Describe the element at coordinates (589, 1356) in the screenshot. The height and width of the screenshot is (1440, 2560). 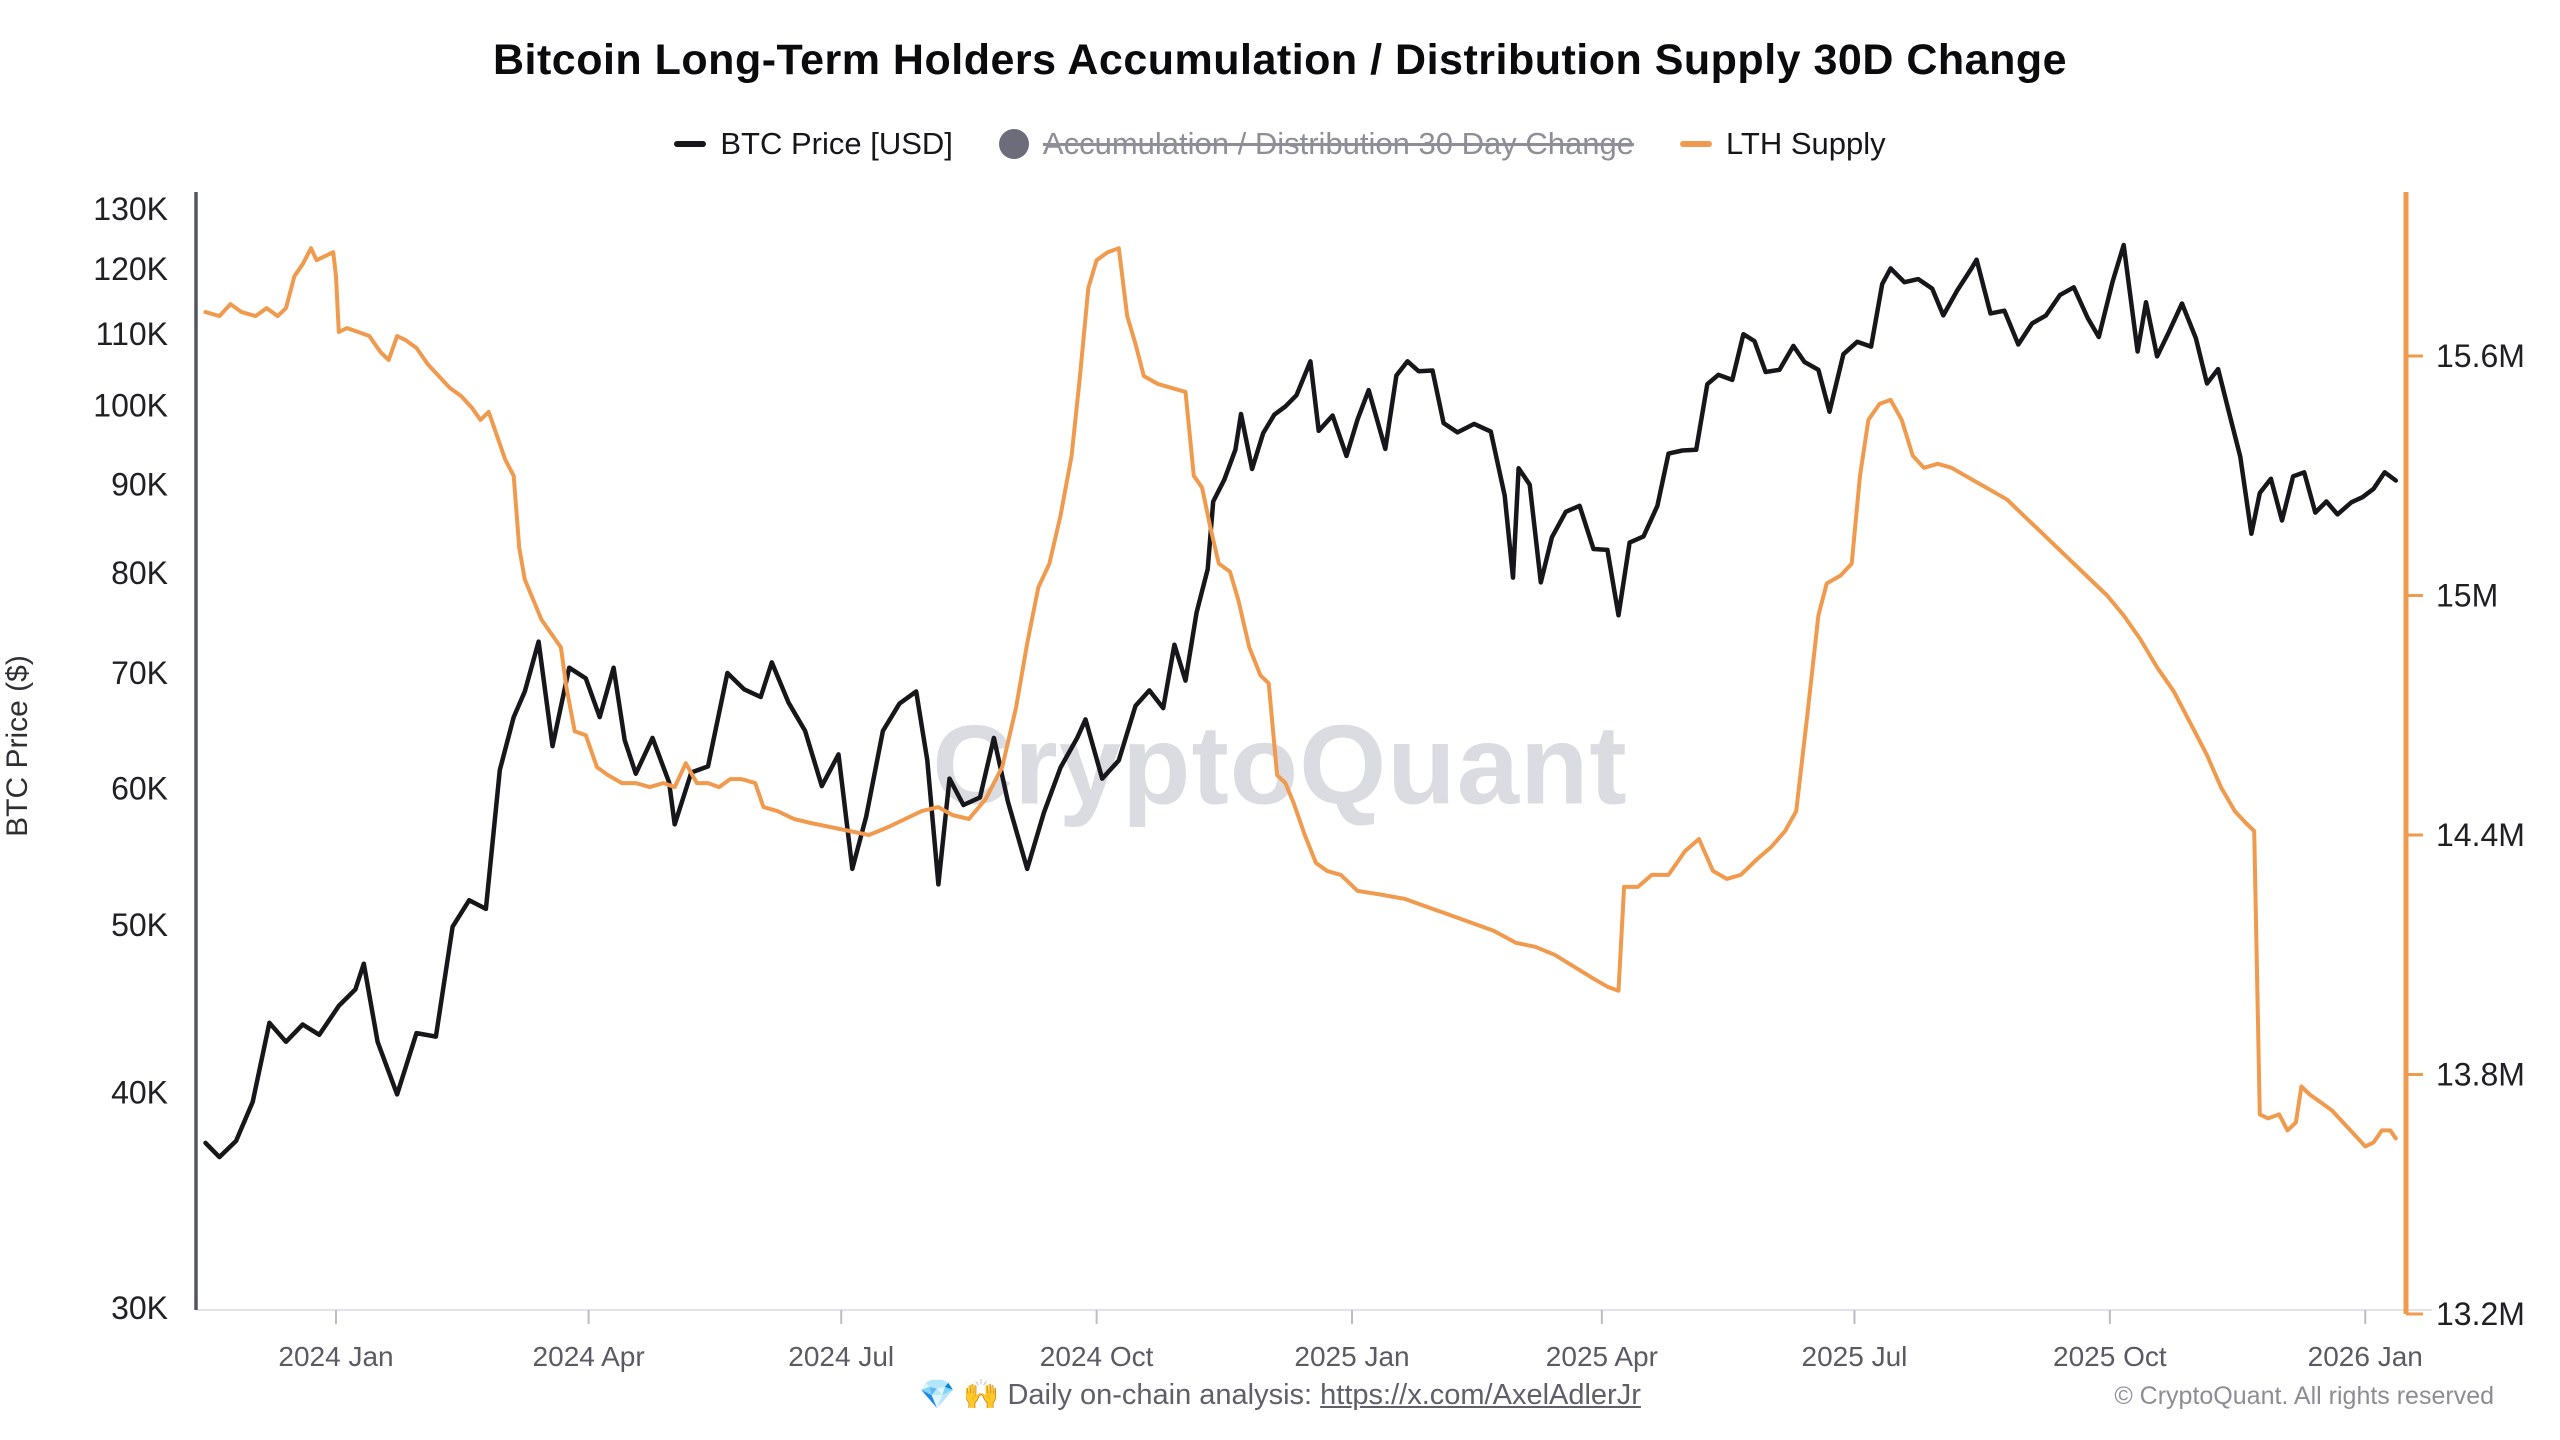
I see `x-tick-label: 2024 Apr` at that location.